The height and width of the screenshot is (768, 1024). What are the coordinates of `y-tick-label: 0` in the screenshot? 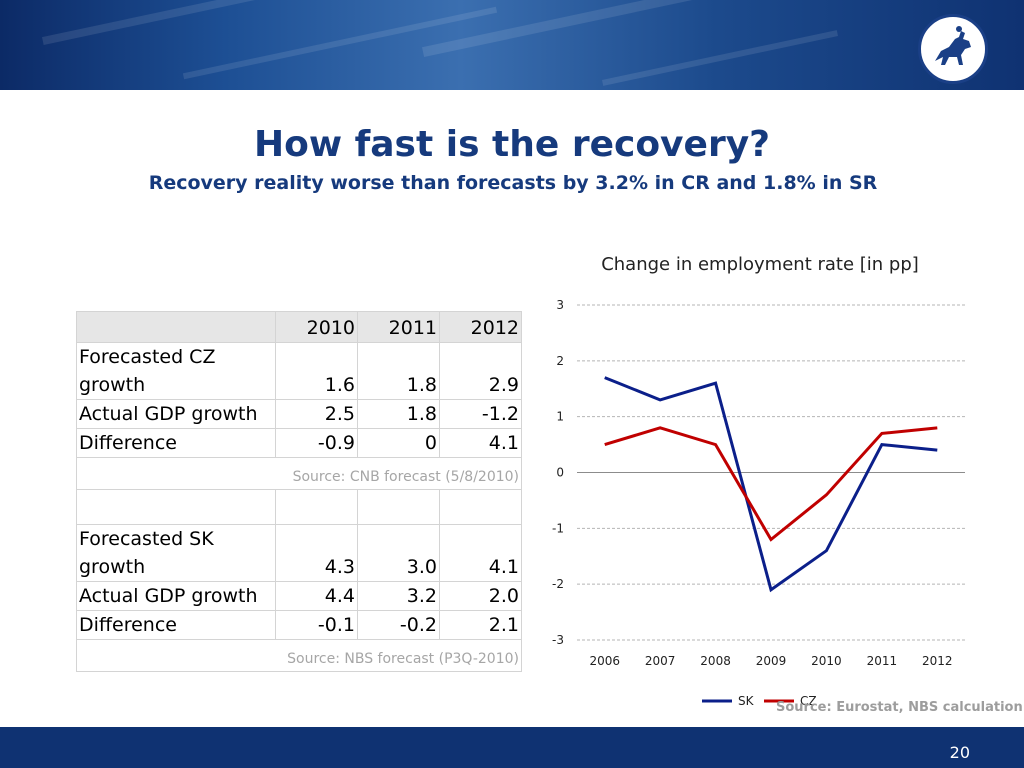 It's located at (560, 473).